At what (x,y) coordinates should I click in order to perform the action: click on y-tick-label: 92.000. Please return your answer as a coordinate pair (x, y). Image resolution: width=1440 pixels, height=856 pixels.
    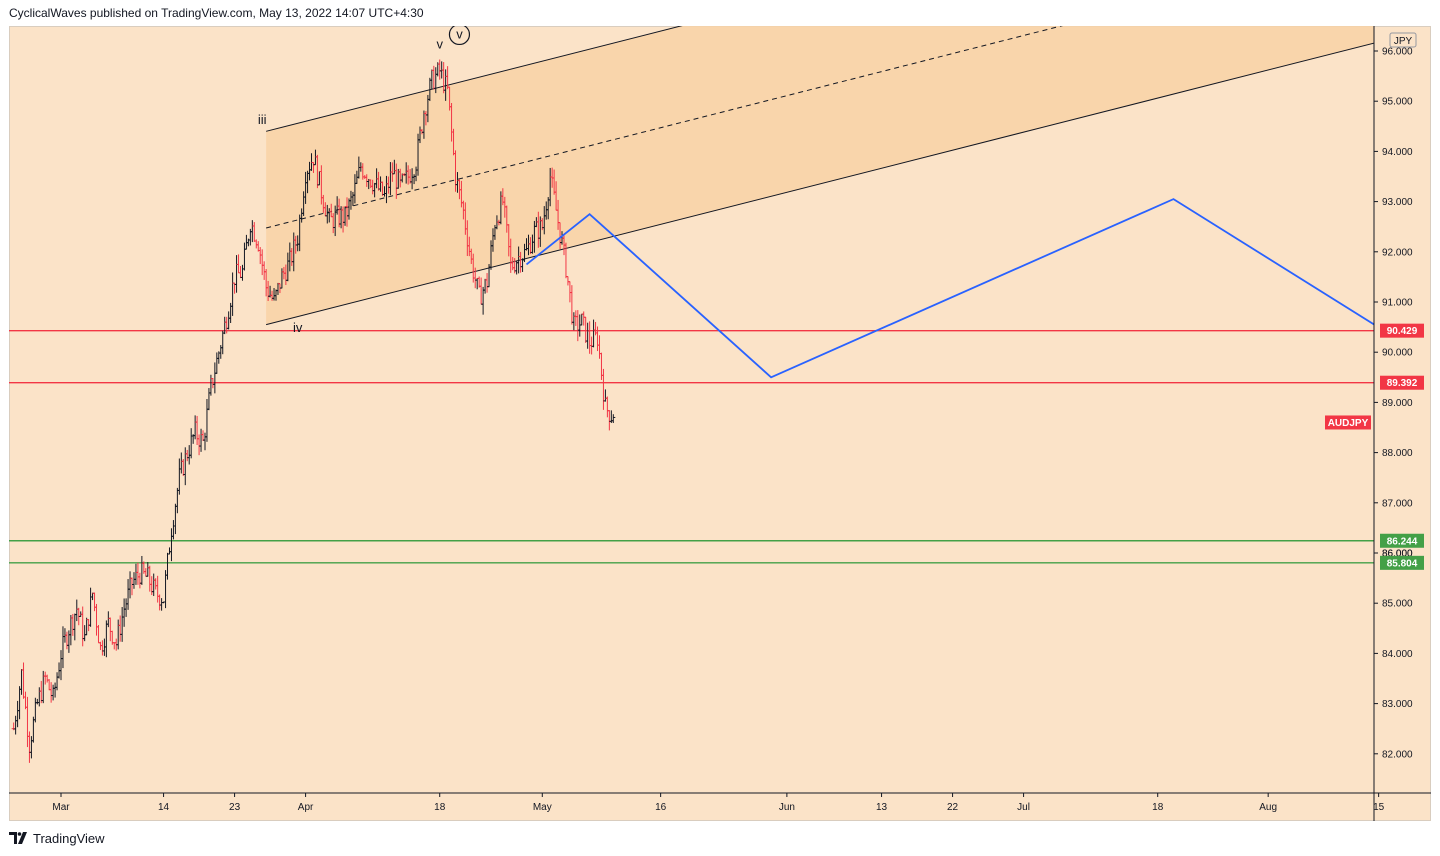
    Looking at the image, I should click on (1397, 252).